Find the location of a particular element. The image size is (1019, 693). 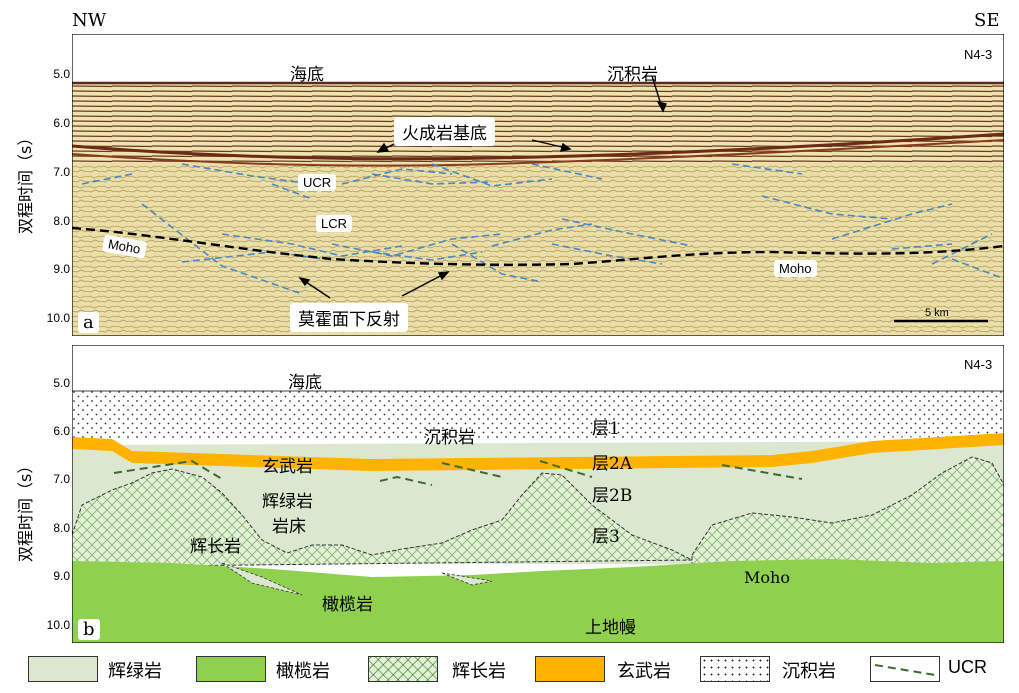

legend-label-gabbro: 辉长岩 is located at coordinates (479, 671).